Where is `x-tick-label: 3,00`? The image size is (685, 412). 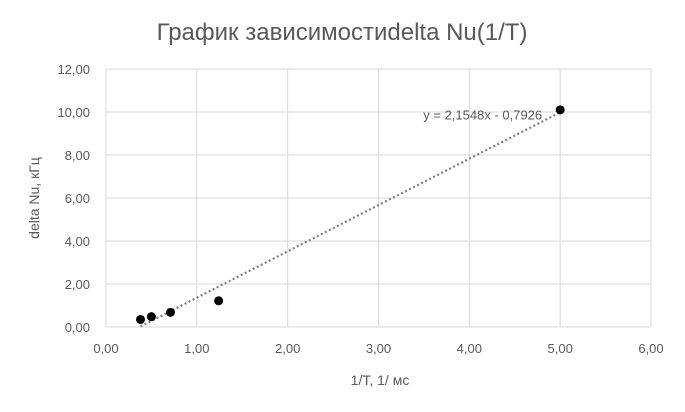 x-tick-label: 3,00 is located at coordinates (378, 348).